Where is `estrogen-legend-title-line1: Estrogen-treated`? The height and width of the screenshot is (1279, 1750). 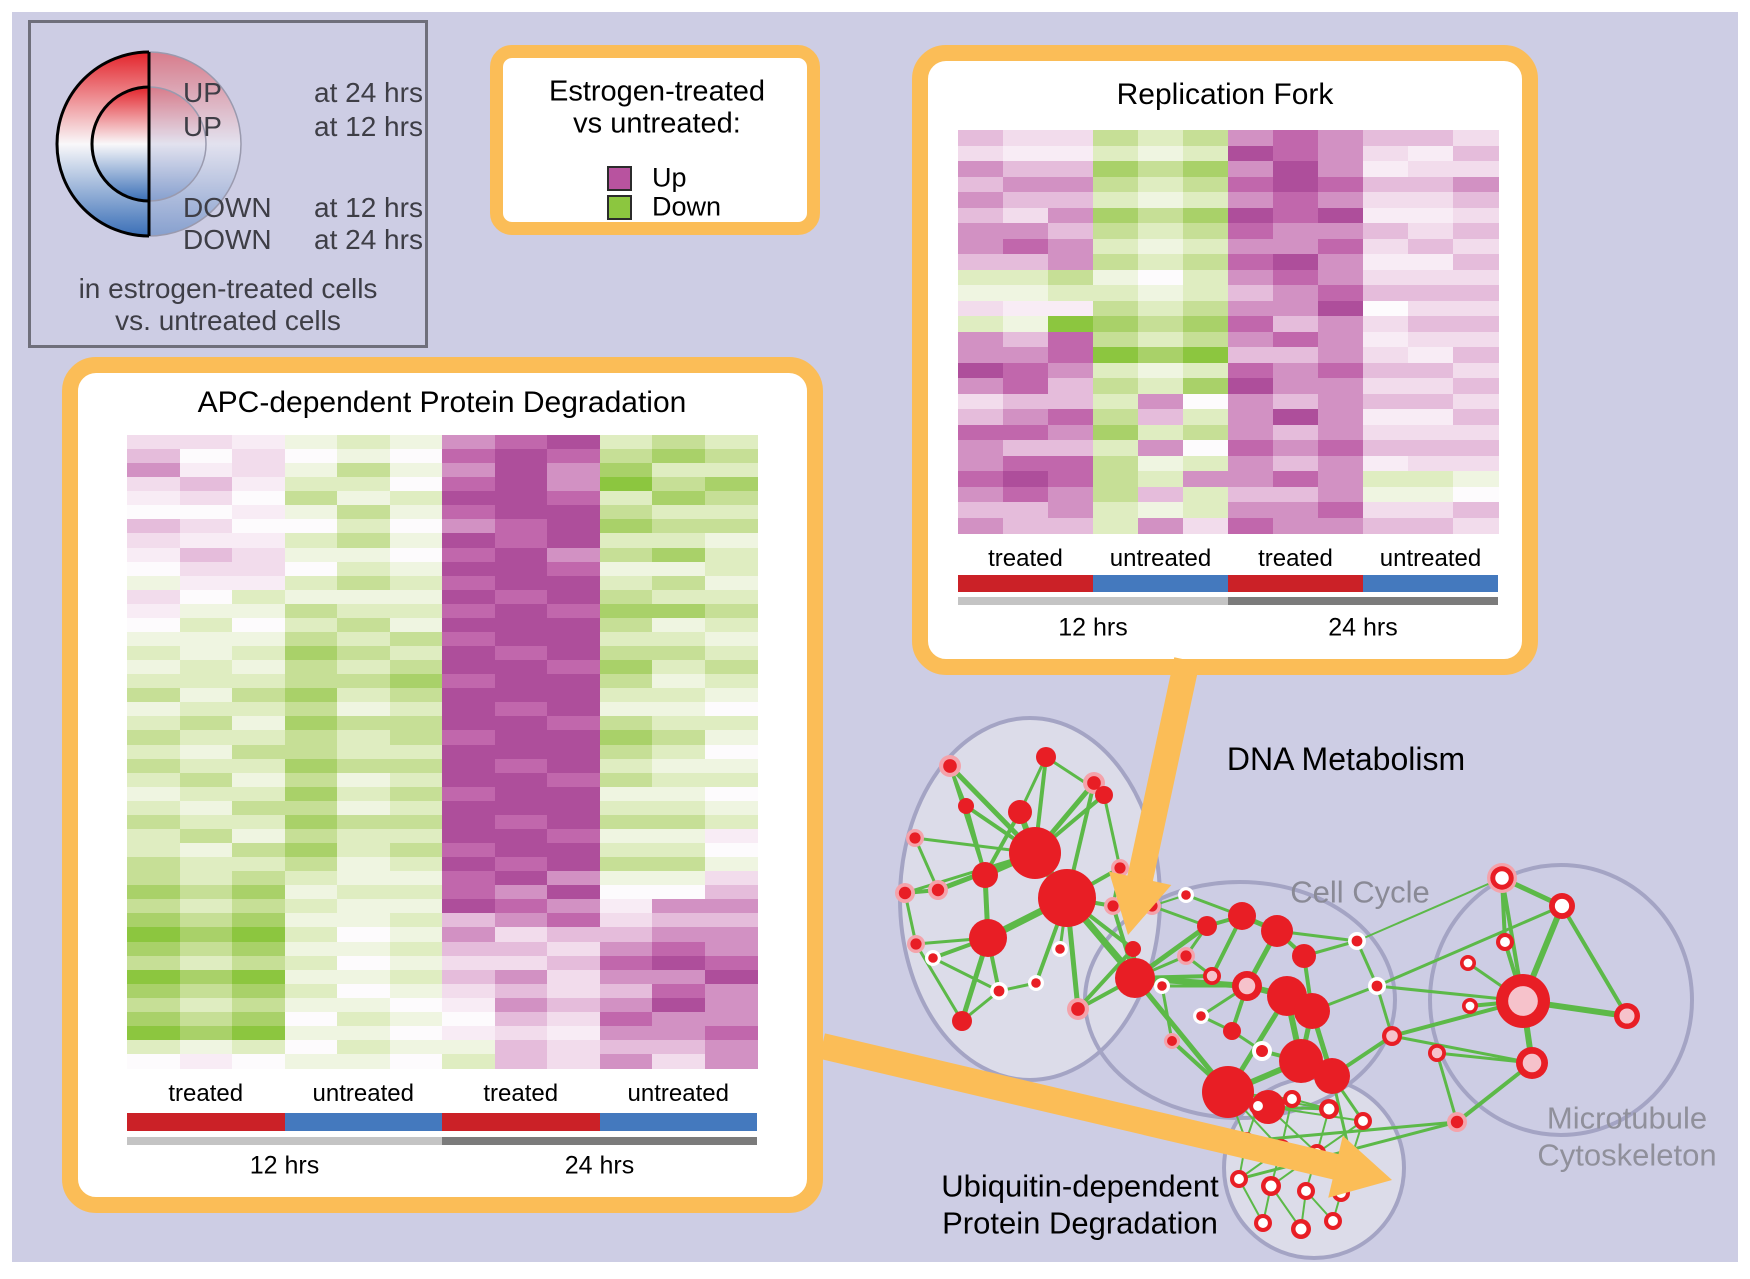
estrogen-legend-title-line1: Estrogen-treated is located at coordinates (657, 91).